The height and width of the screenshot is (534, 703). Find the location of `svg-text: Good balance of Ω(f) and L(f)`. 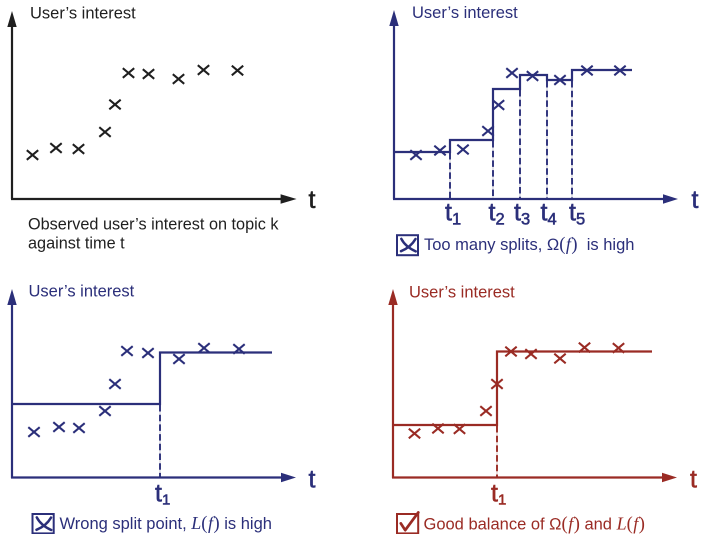

svg-text: Good balance of Ω(f) and L(f) is located at coordinates (534, 524).